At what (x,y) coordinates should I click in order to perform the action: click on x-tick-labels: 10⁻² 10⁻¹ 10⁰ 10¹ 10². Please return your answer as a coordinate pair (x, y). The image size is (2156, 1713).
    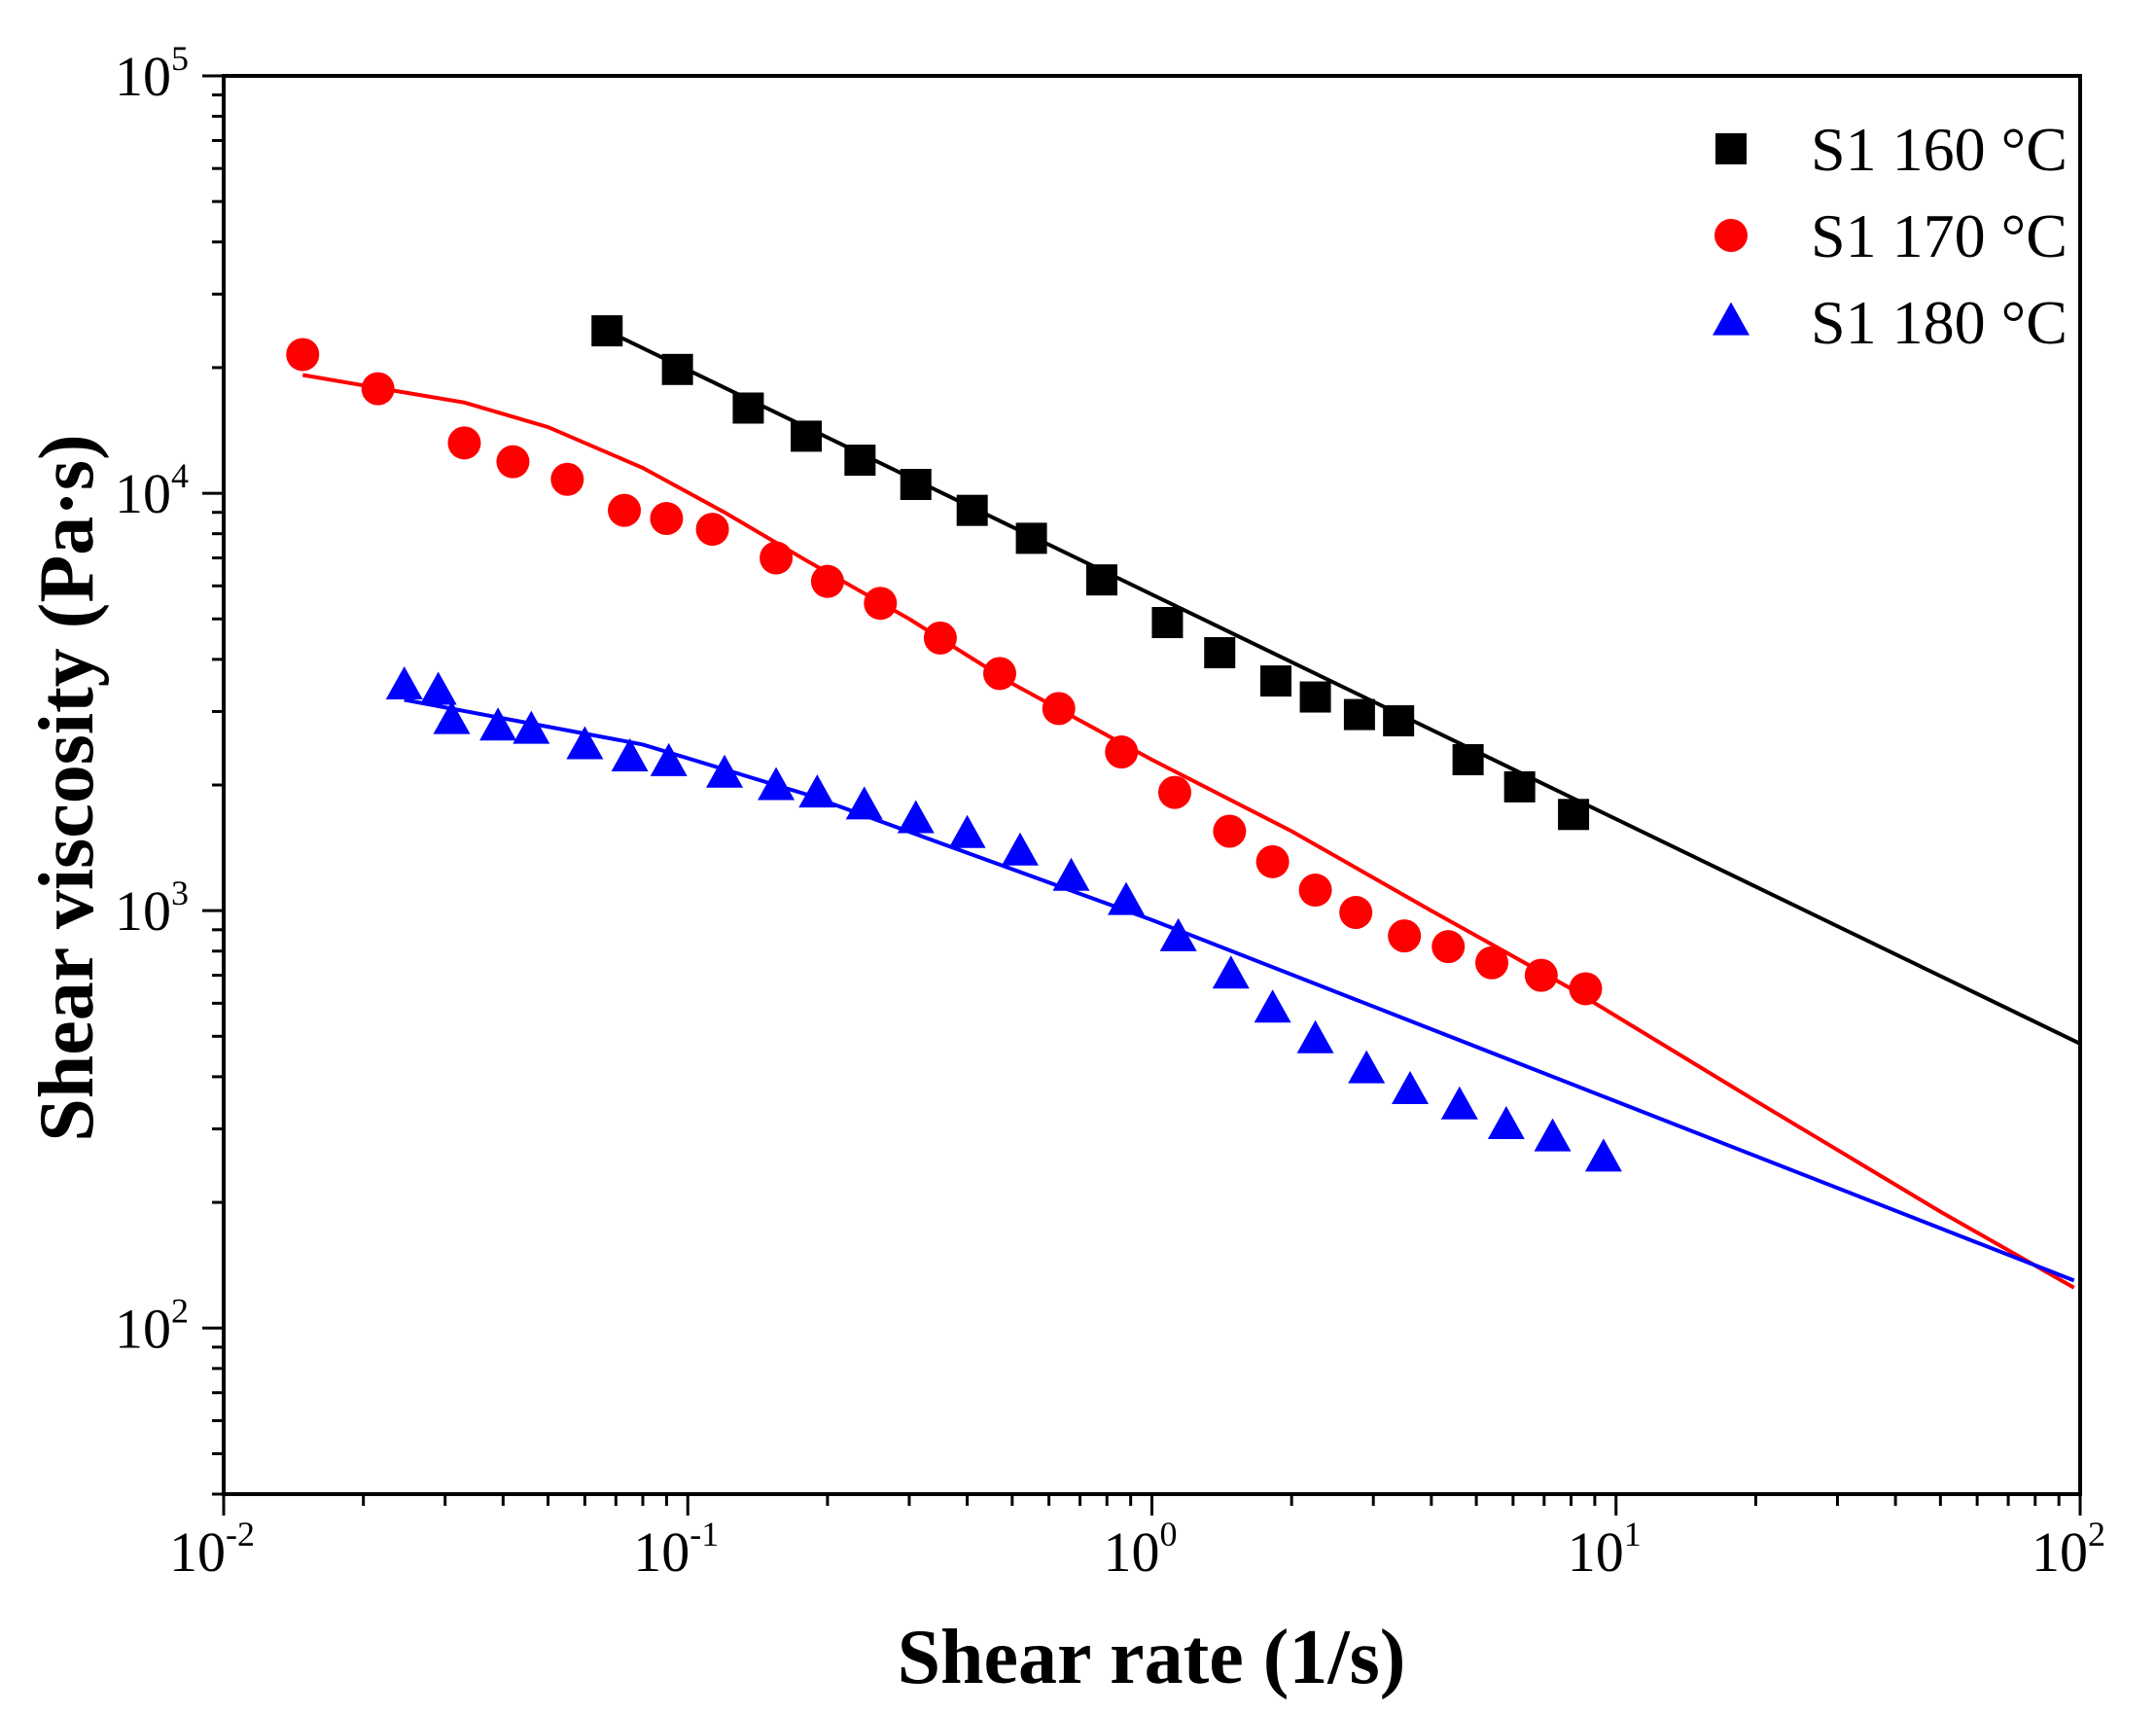
    Looking at the image, I should click on (1137, 1549).